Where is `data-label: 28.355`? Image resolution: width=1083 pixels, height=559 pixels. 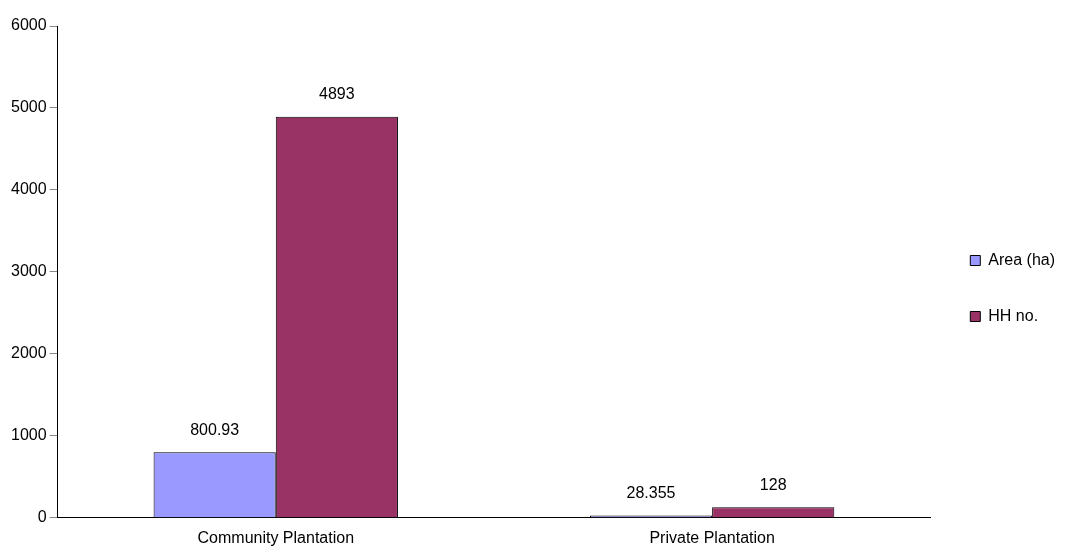 data-label: 28.355 is located at coordinates (651, 492).